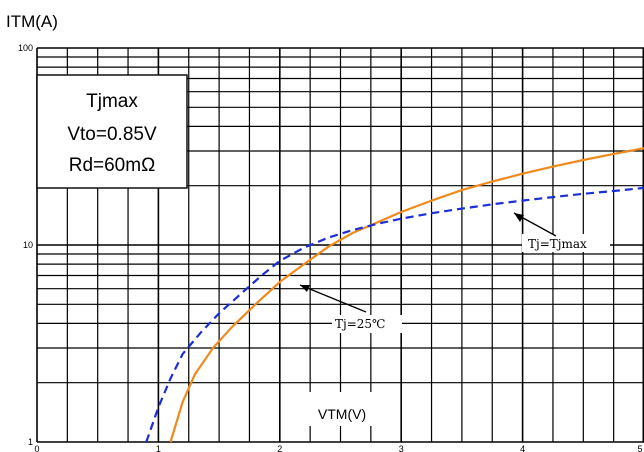 The height and width of the screenshot is (452, 644). What do you see at coordinates (25, 48) in the screenshot?
I see `y-tick-label: 100` at bounding box center [25, 48].